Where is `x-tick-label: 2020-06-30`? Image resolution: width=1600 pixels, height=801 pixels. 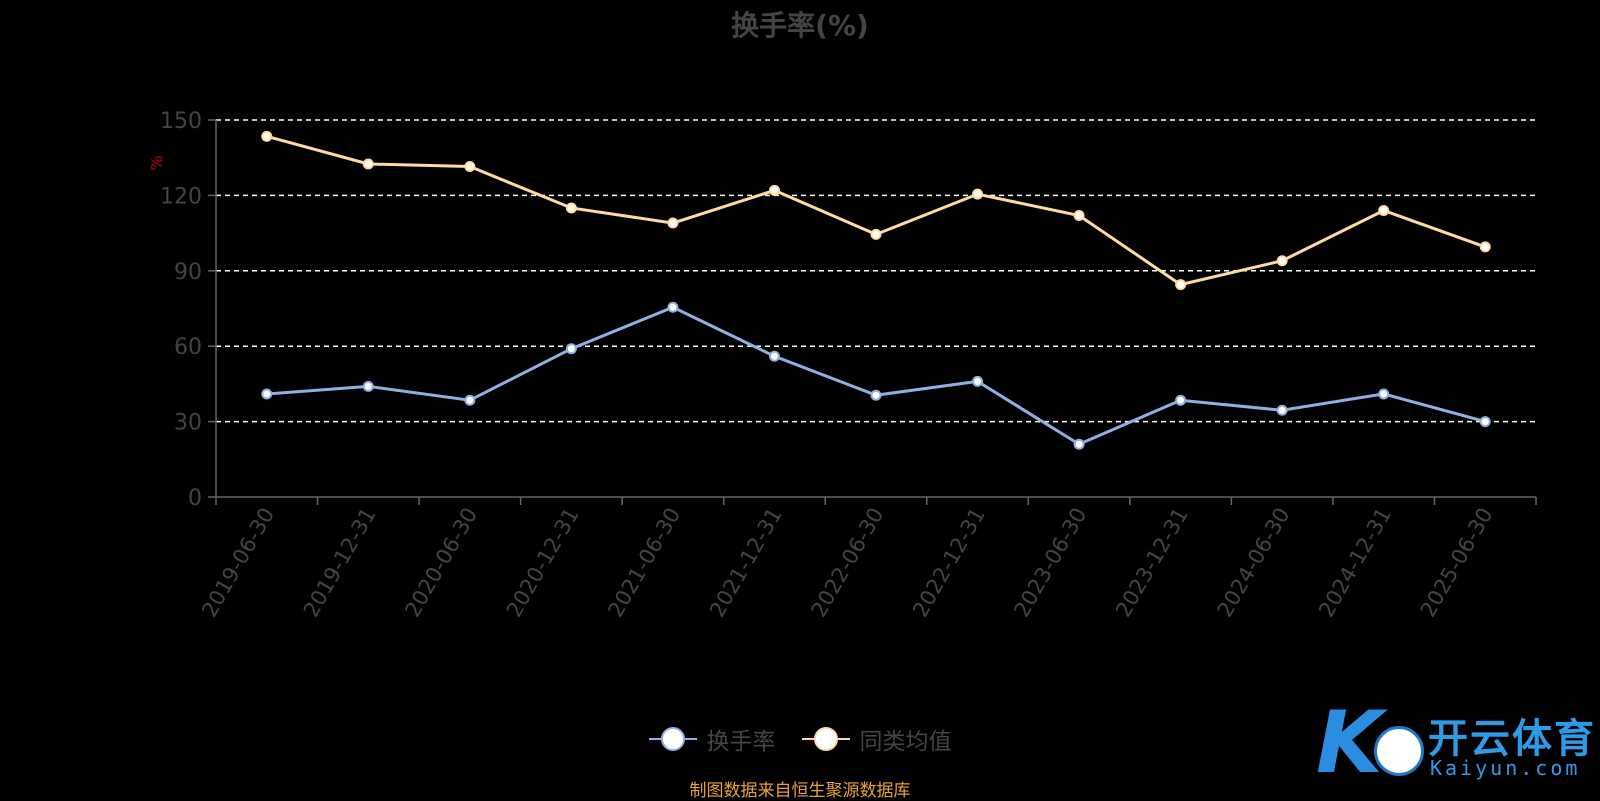
x-tick-label: 2020-06-30 is located at coordinates (441, 563).